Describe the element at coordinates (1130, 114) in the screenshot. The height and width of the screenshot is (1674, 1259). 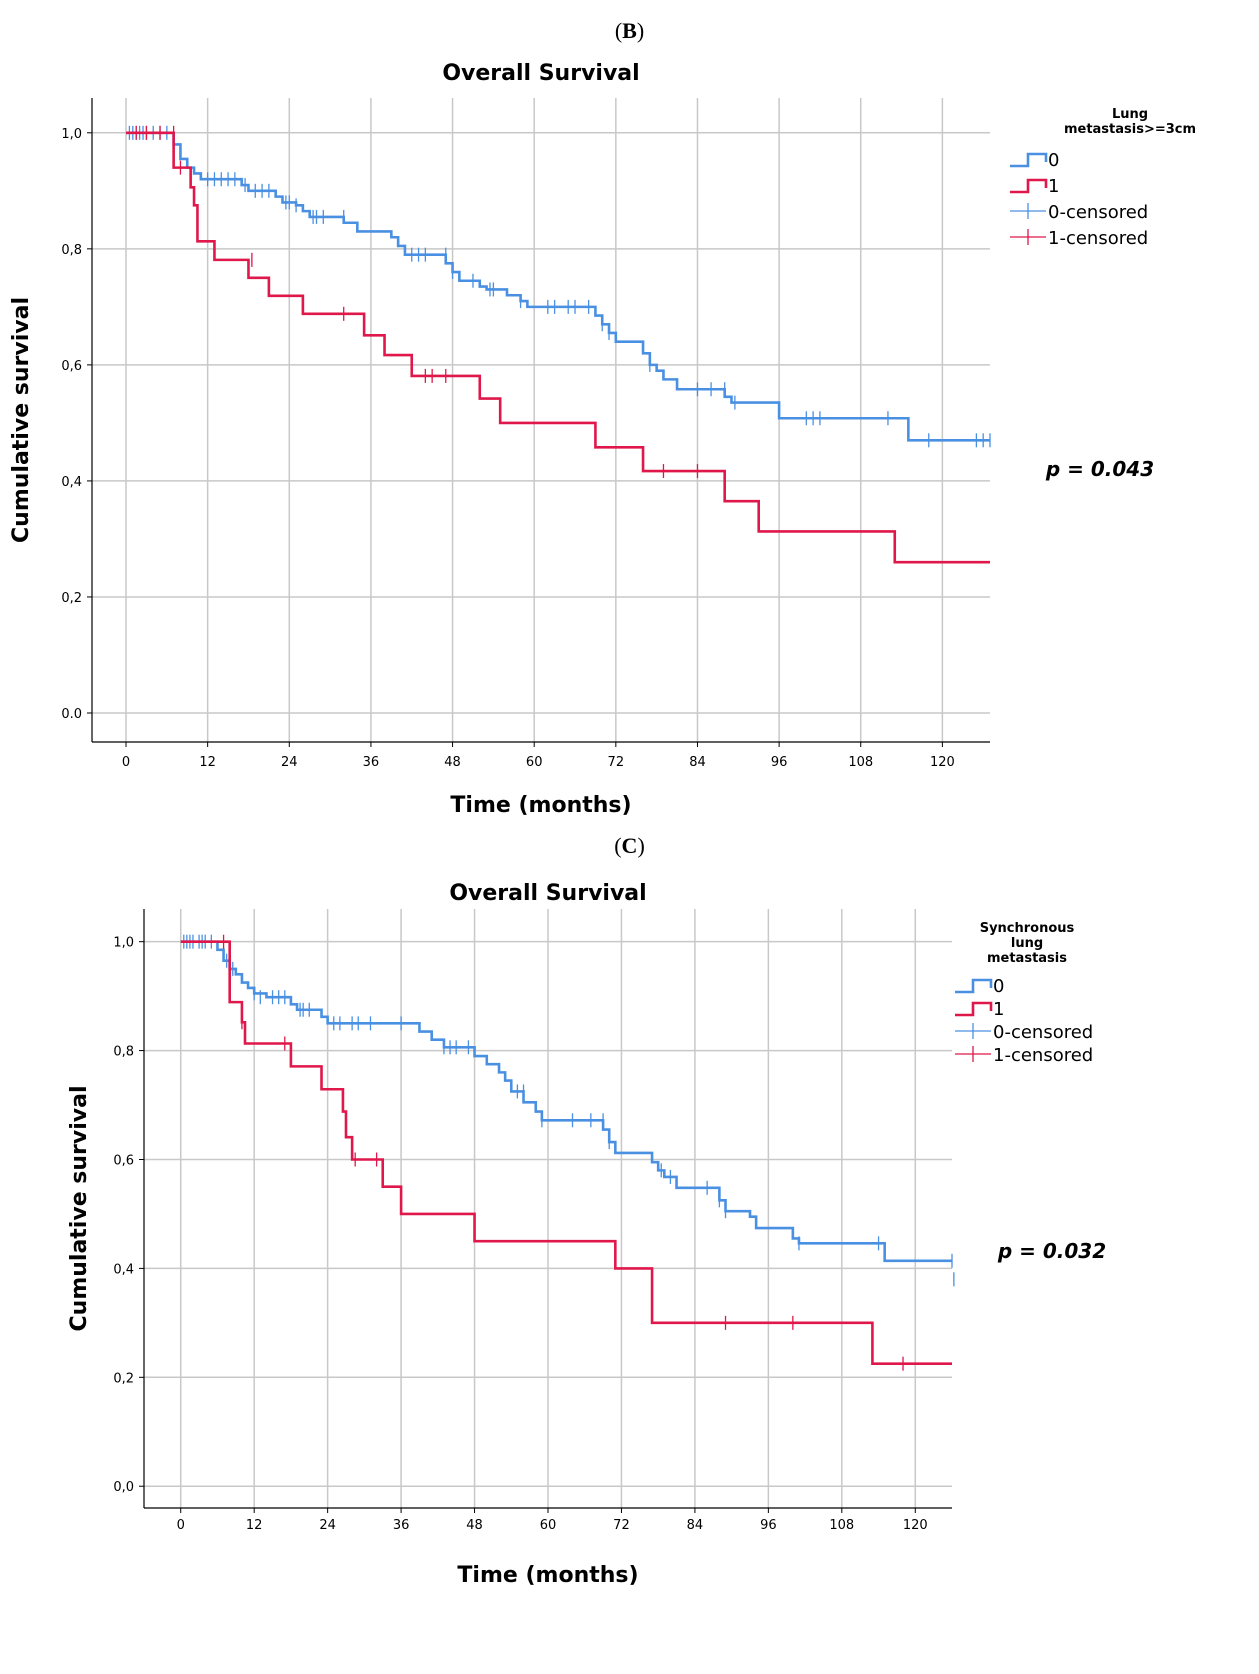
I see `legend-title-line: Lung` at that location.